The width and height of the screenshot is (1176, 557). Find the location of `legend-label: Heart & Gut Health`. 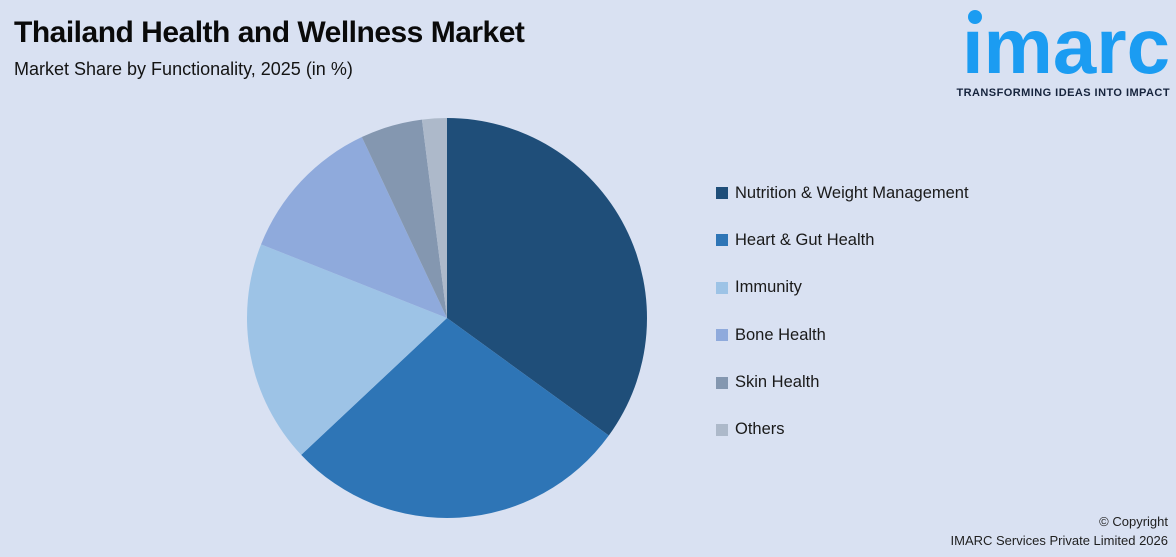

legend-label: Heart & Gut Health is located at coordinates (805, 239).